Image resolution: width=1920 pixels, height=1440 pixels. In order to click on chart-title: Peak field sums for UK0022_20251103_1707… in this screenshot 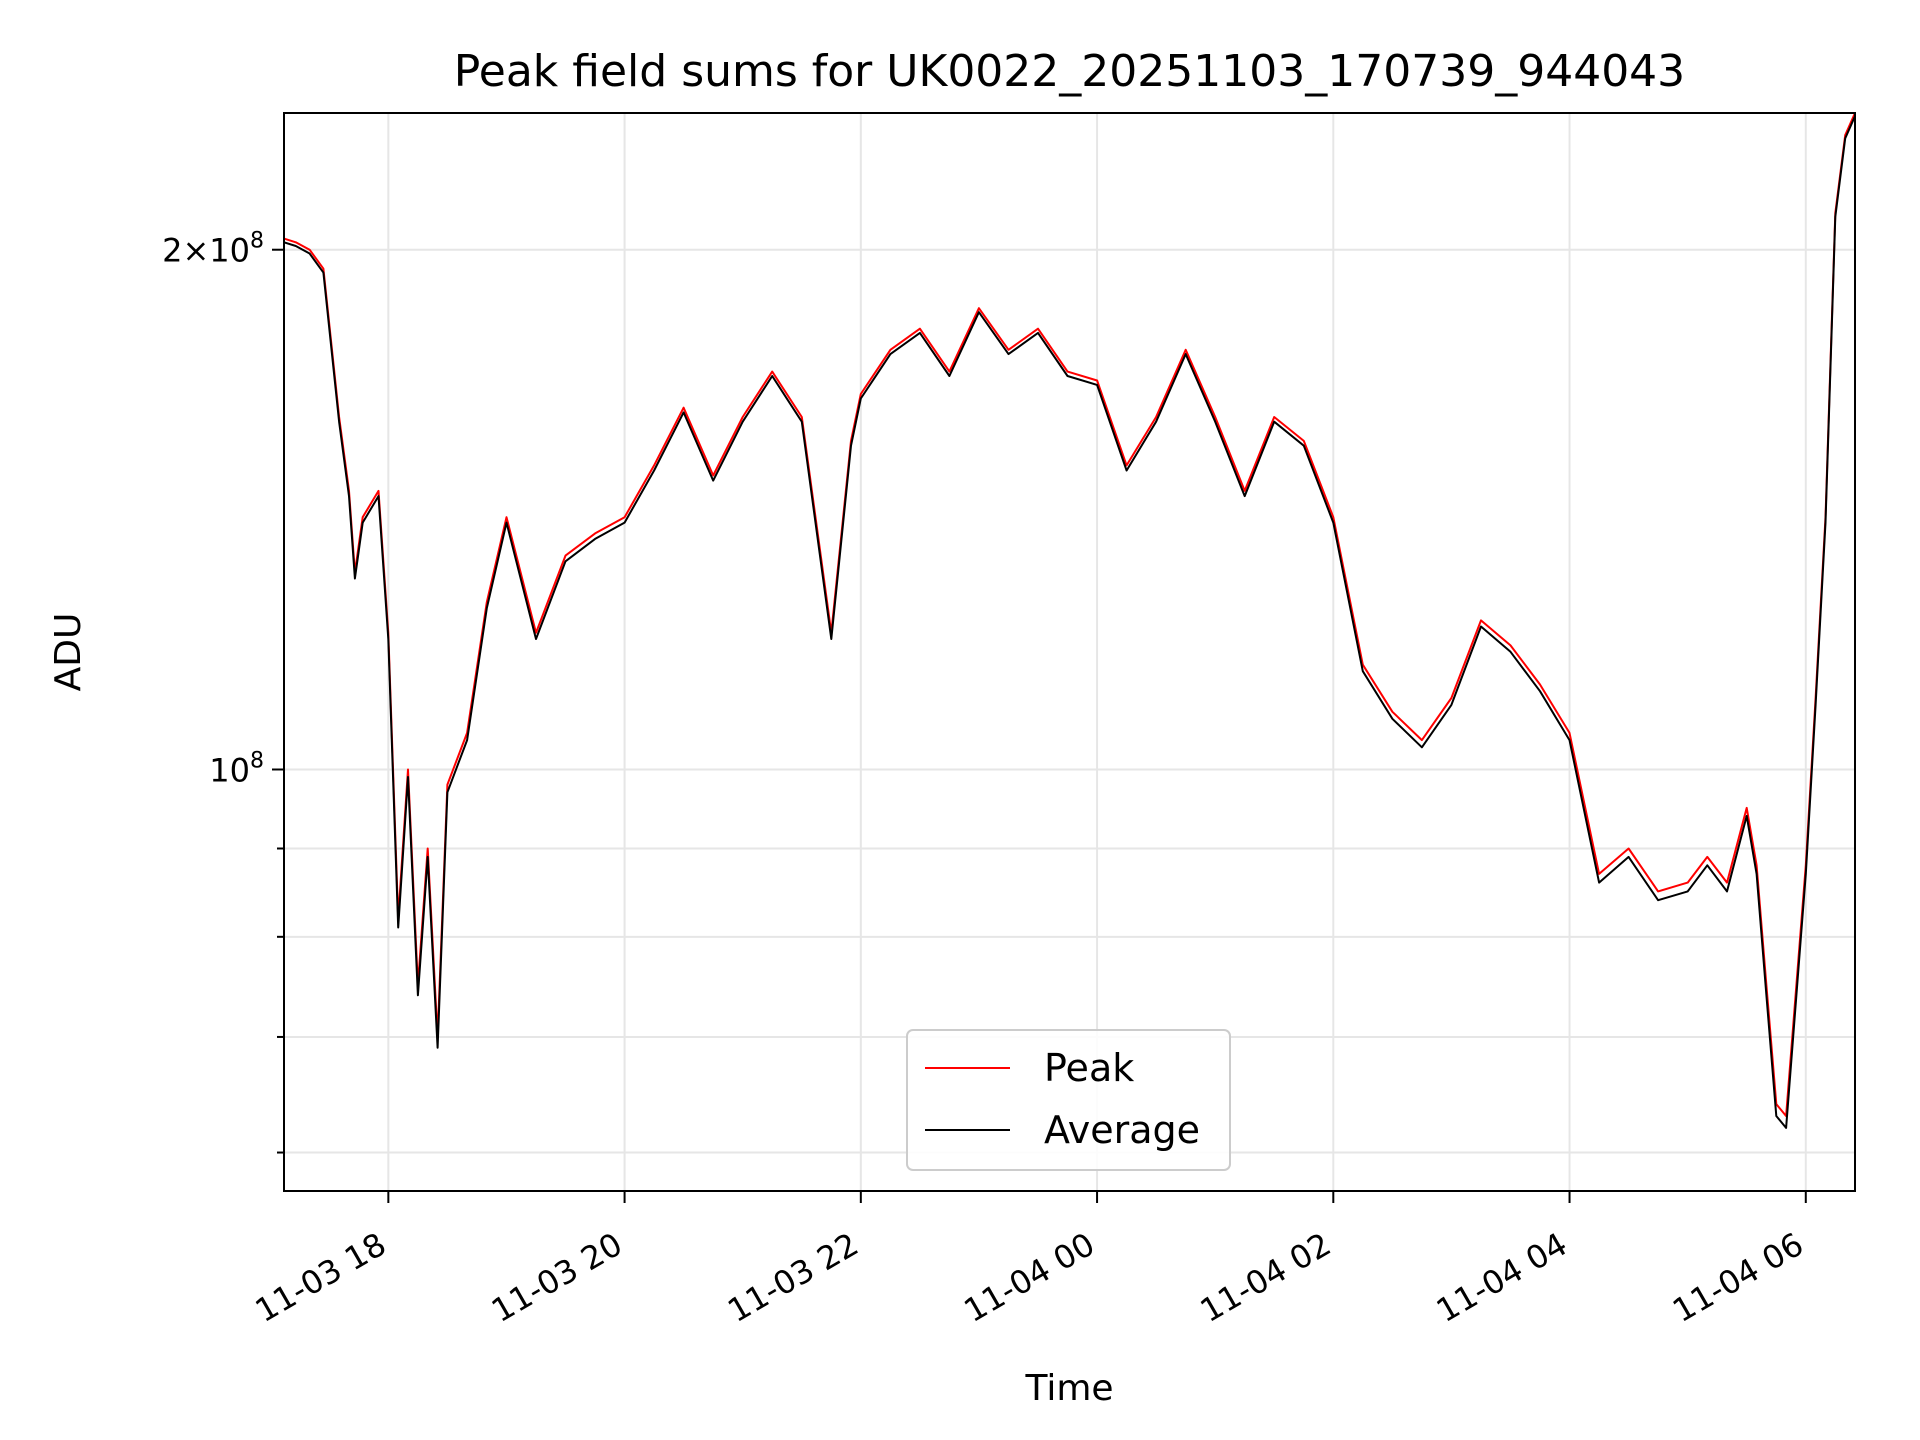, I will do `click(1069, 71)`.